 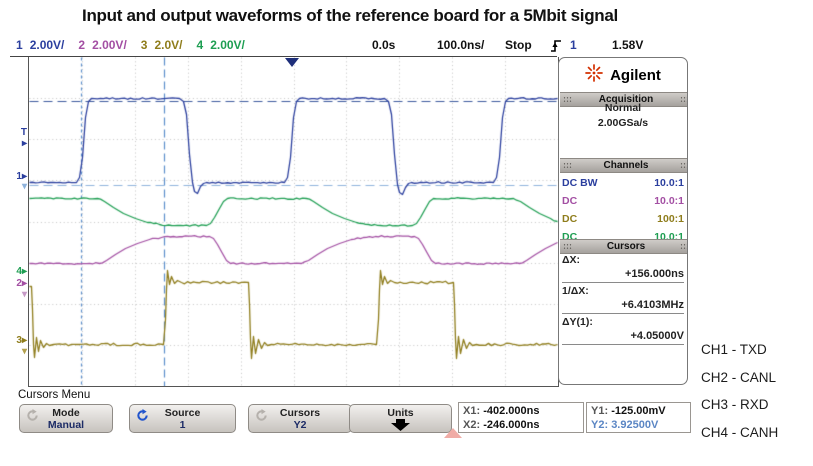 I want to click on cursor-row-3: ΔY(1): +4.05000V, so click(x=623, y=330).